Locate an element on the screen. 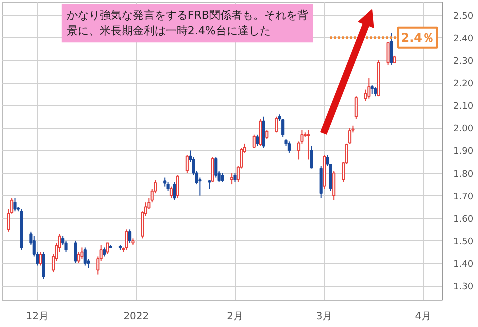 The image size is (478, 327). annotation: かなり強気な発言をするFRB関係者も。それを背景に、米長期金利は一時2.4%台に達した is located at coordinates (187, 23).